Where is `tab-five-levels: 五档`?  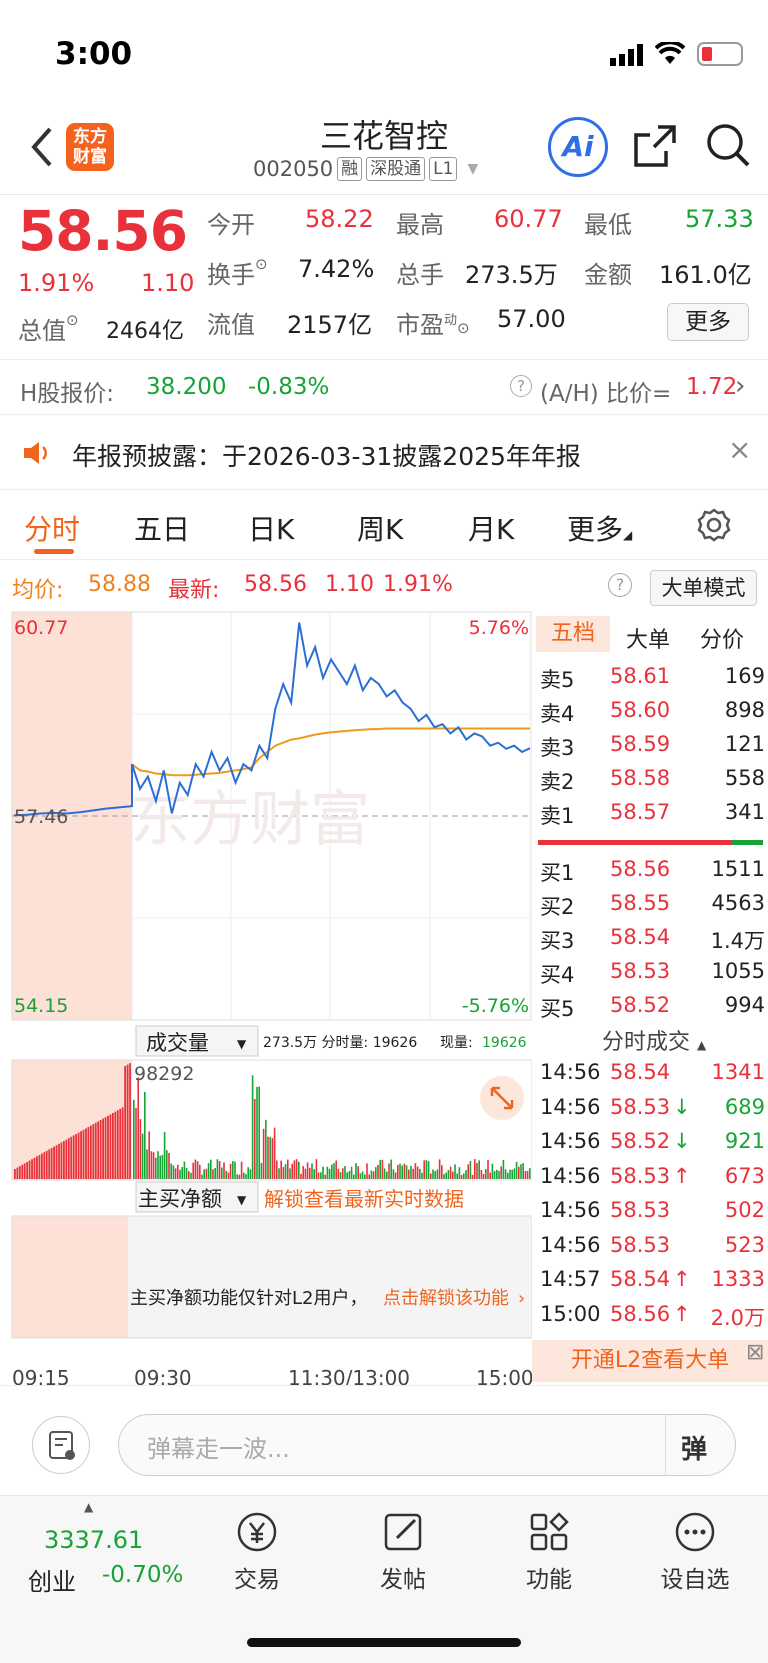 tab-five-levels: 五档 is located at coordinates (573, 634).